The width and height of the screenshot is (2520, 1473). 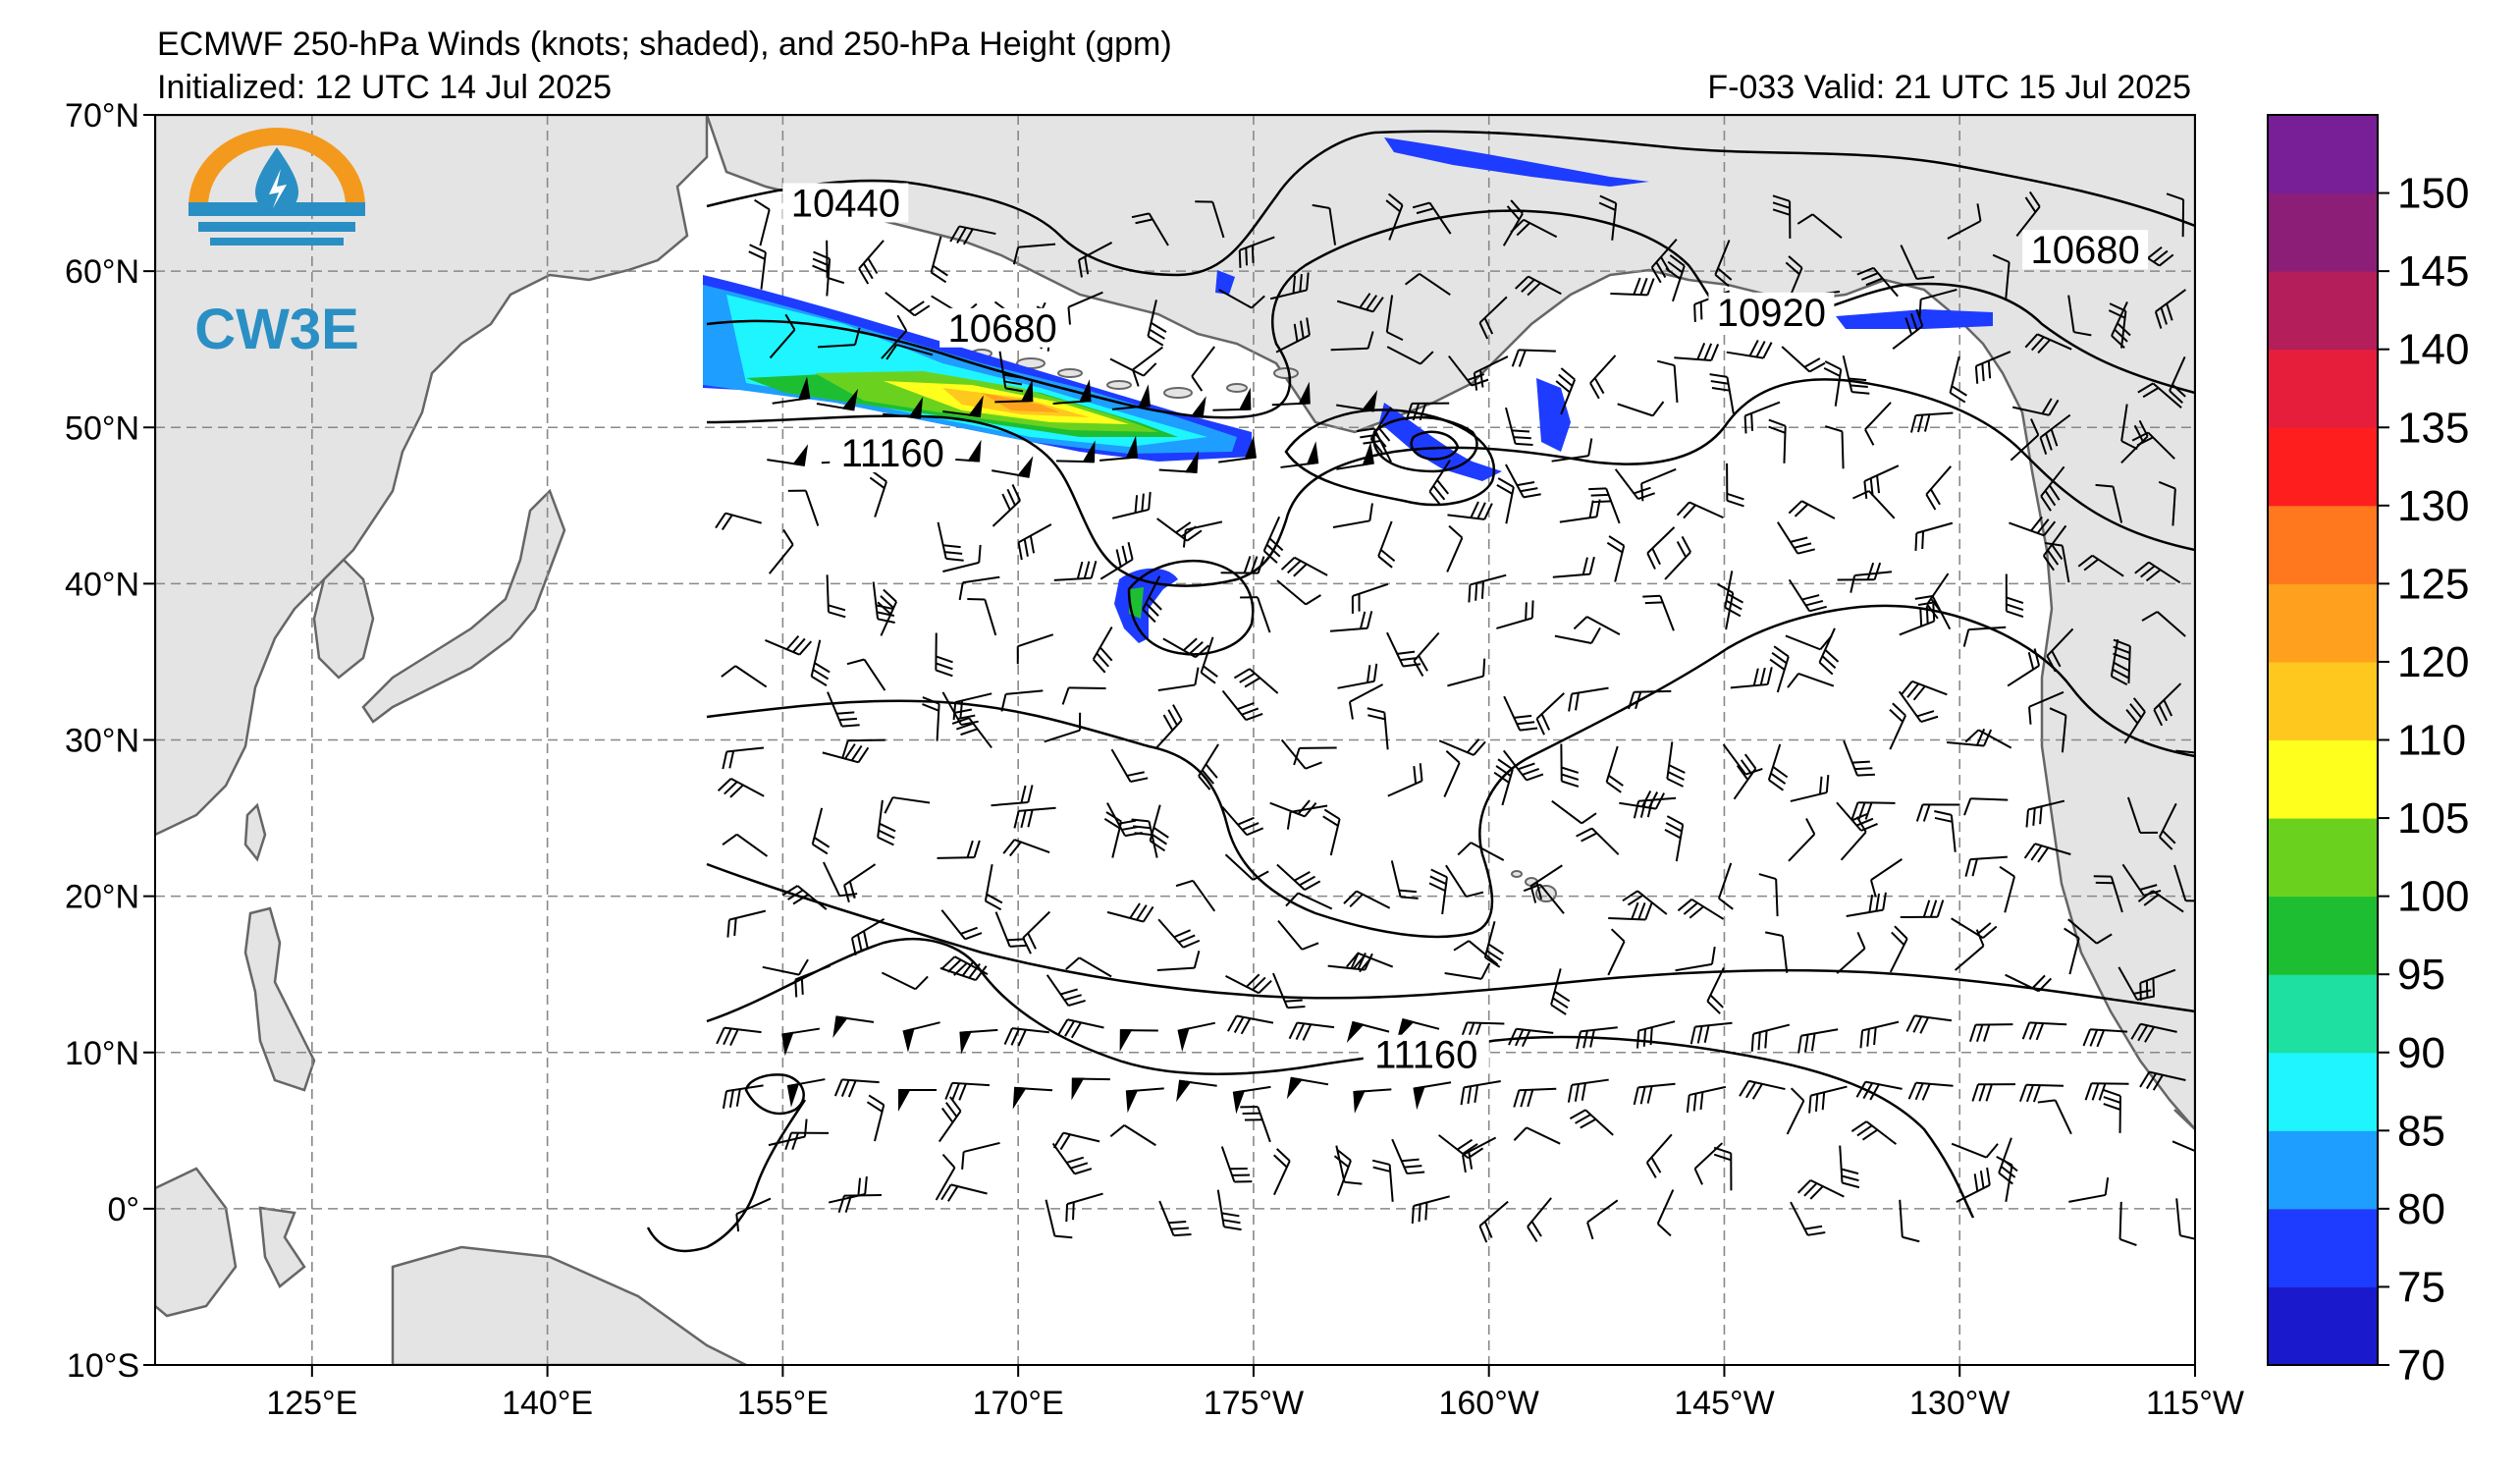 What do you see at coordinates (2421, 975) in the screenshot?
I see `colorbar-tick-label: 95` at bounding box center [2421, 975].